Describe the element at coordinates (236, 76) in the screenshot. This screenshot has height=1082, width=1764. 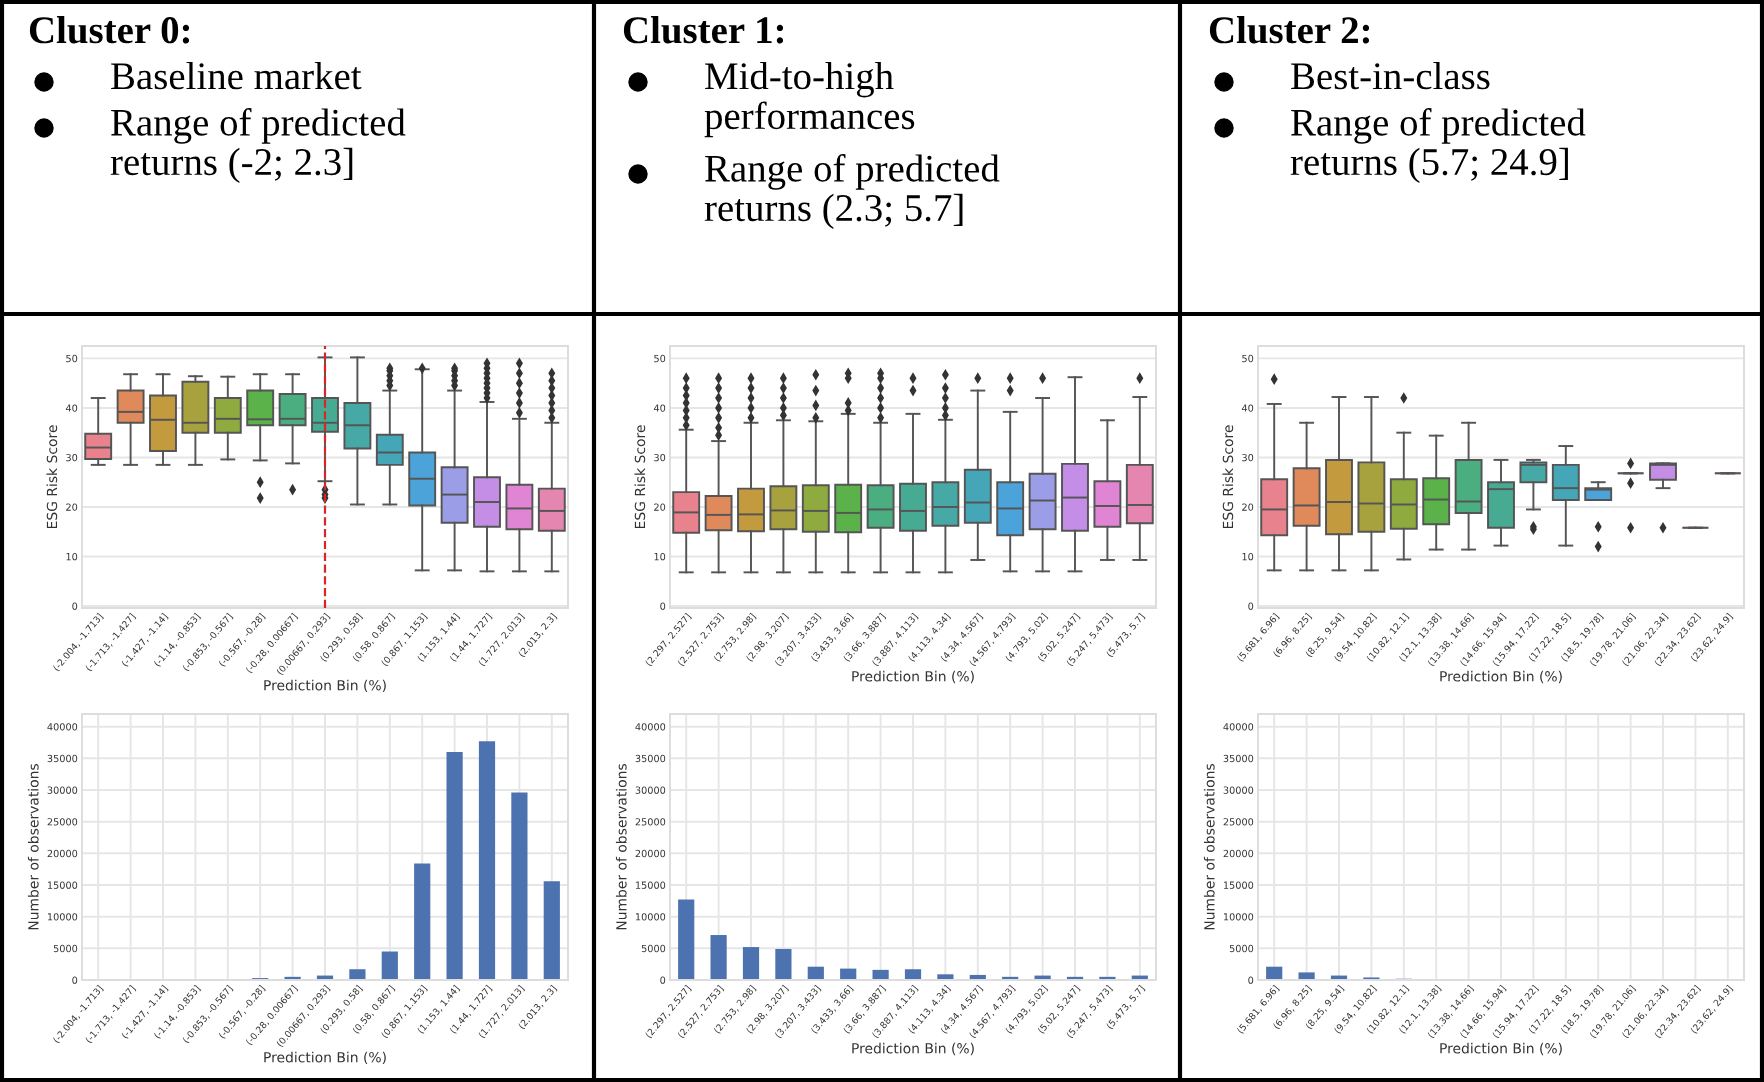
I see `text: Baseline market` at that location.